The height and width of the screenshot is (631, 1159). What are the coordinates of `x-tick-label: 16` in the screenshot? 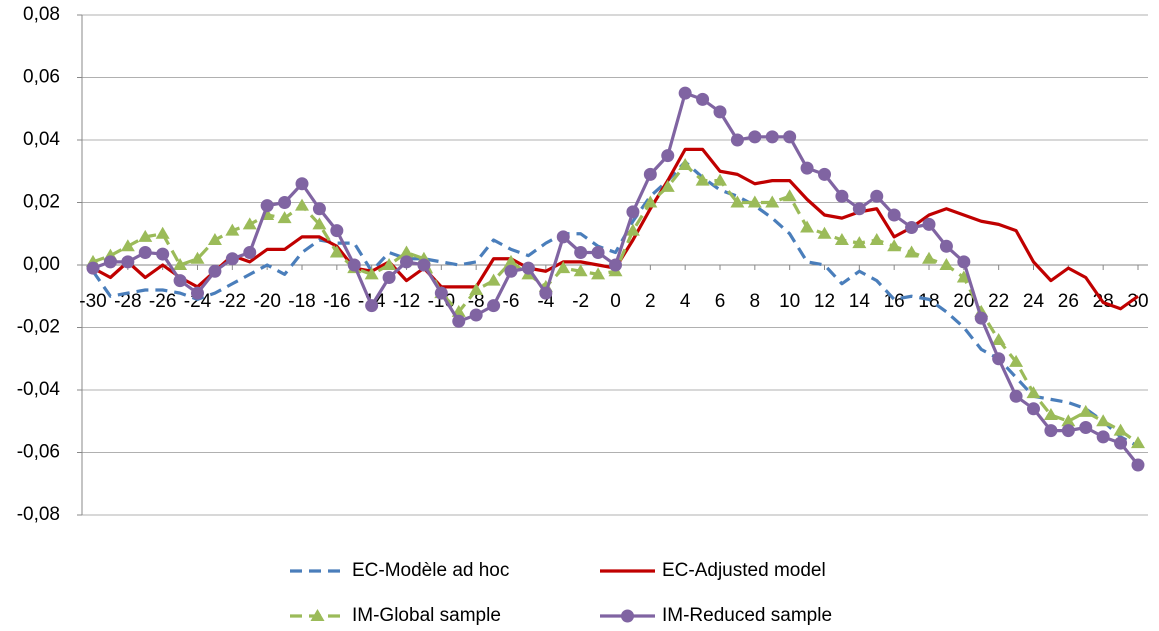 It's located at (894, 301).